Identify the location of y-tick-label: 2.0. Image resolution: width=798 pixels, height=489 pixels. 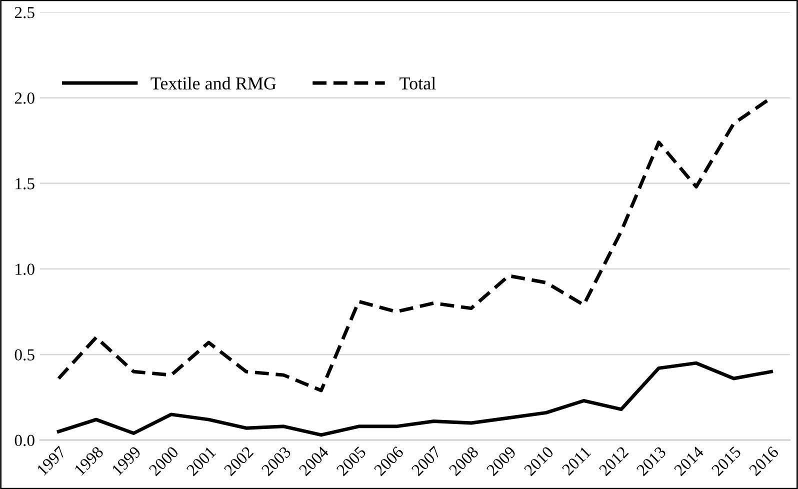
(24, 98).